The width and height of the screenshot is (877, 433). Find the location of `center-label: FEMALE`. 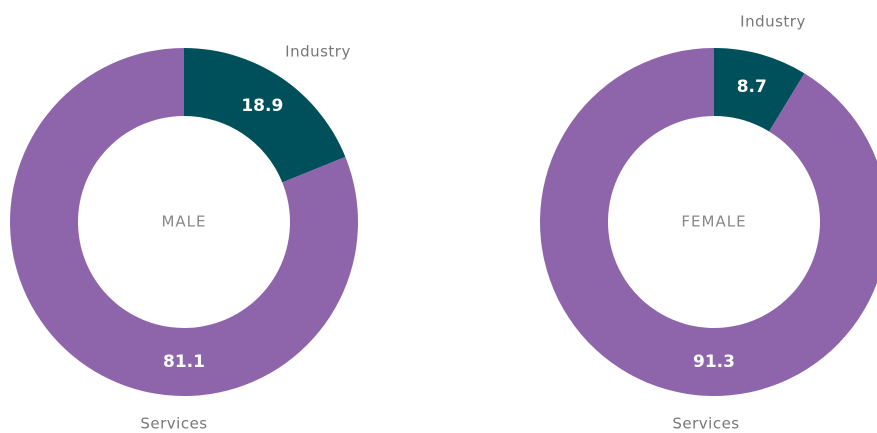

center-label: FEMALE is located at coordinates (713, 222).